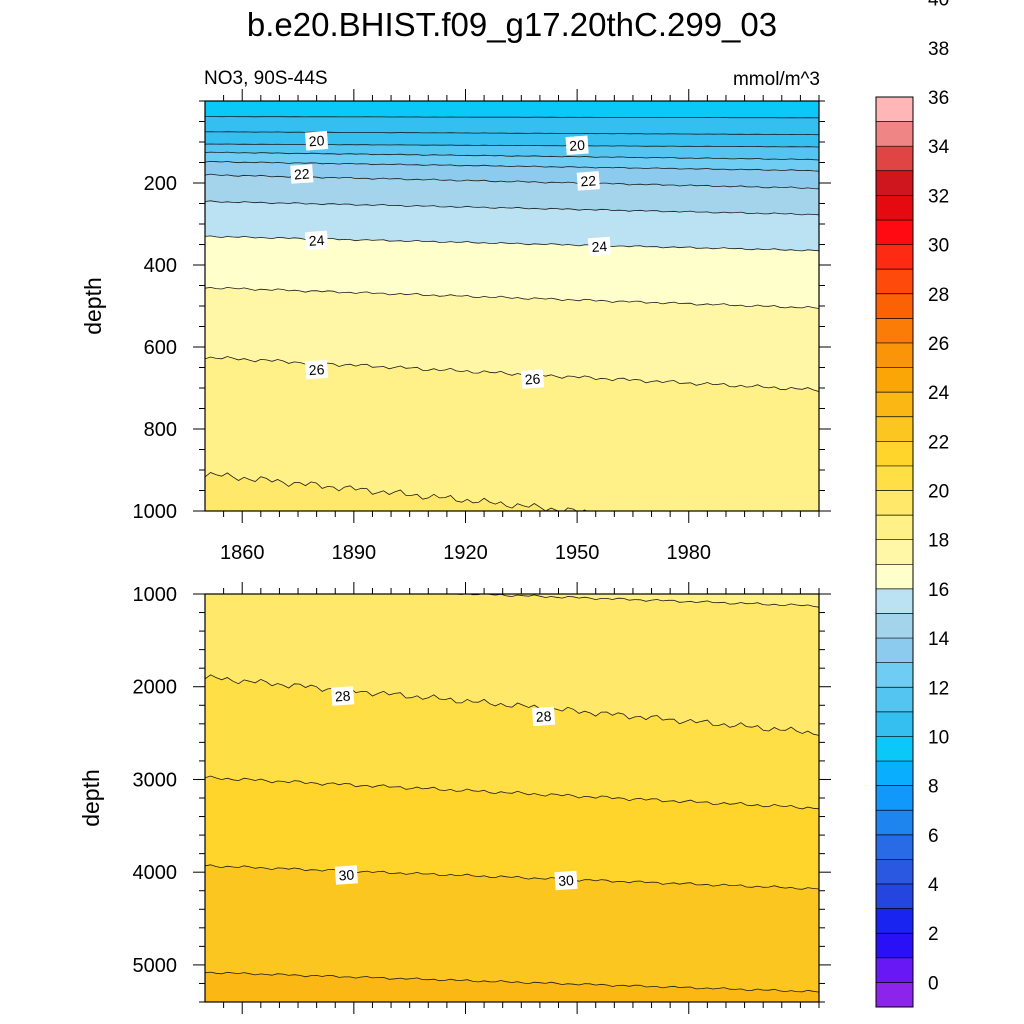 This screenshot has height=1024, width=1024. Describe the element at coordinates (894, 552) in the screenshot. I see `colorbar-frame` at that location.